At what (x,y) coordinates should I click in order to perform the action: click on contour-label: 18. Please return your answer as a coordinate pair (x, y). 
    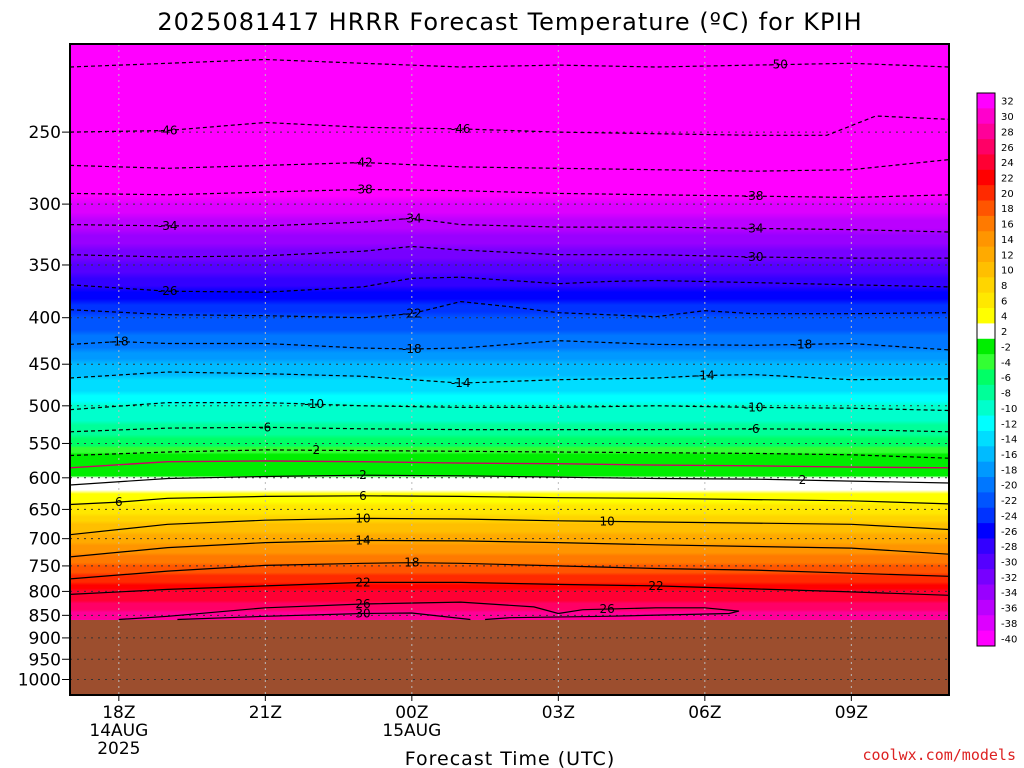
    Looking at the image, I should click on (411, 563).